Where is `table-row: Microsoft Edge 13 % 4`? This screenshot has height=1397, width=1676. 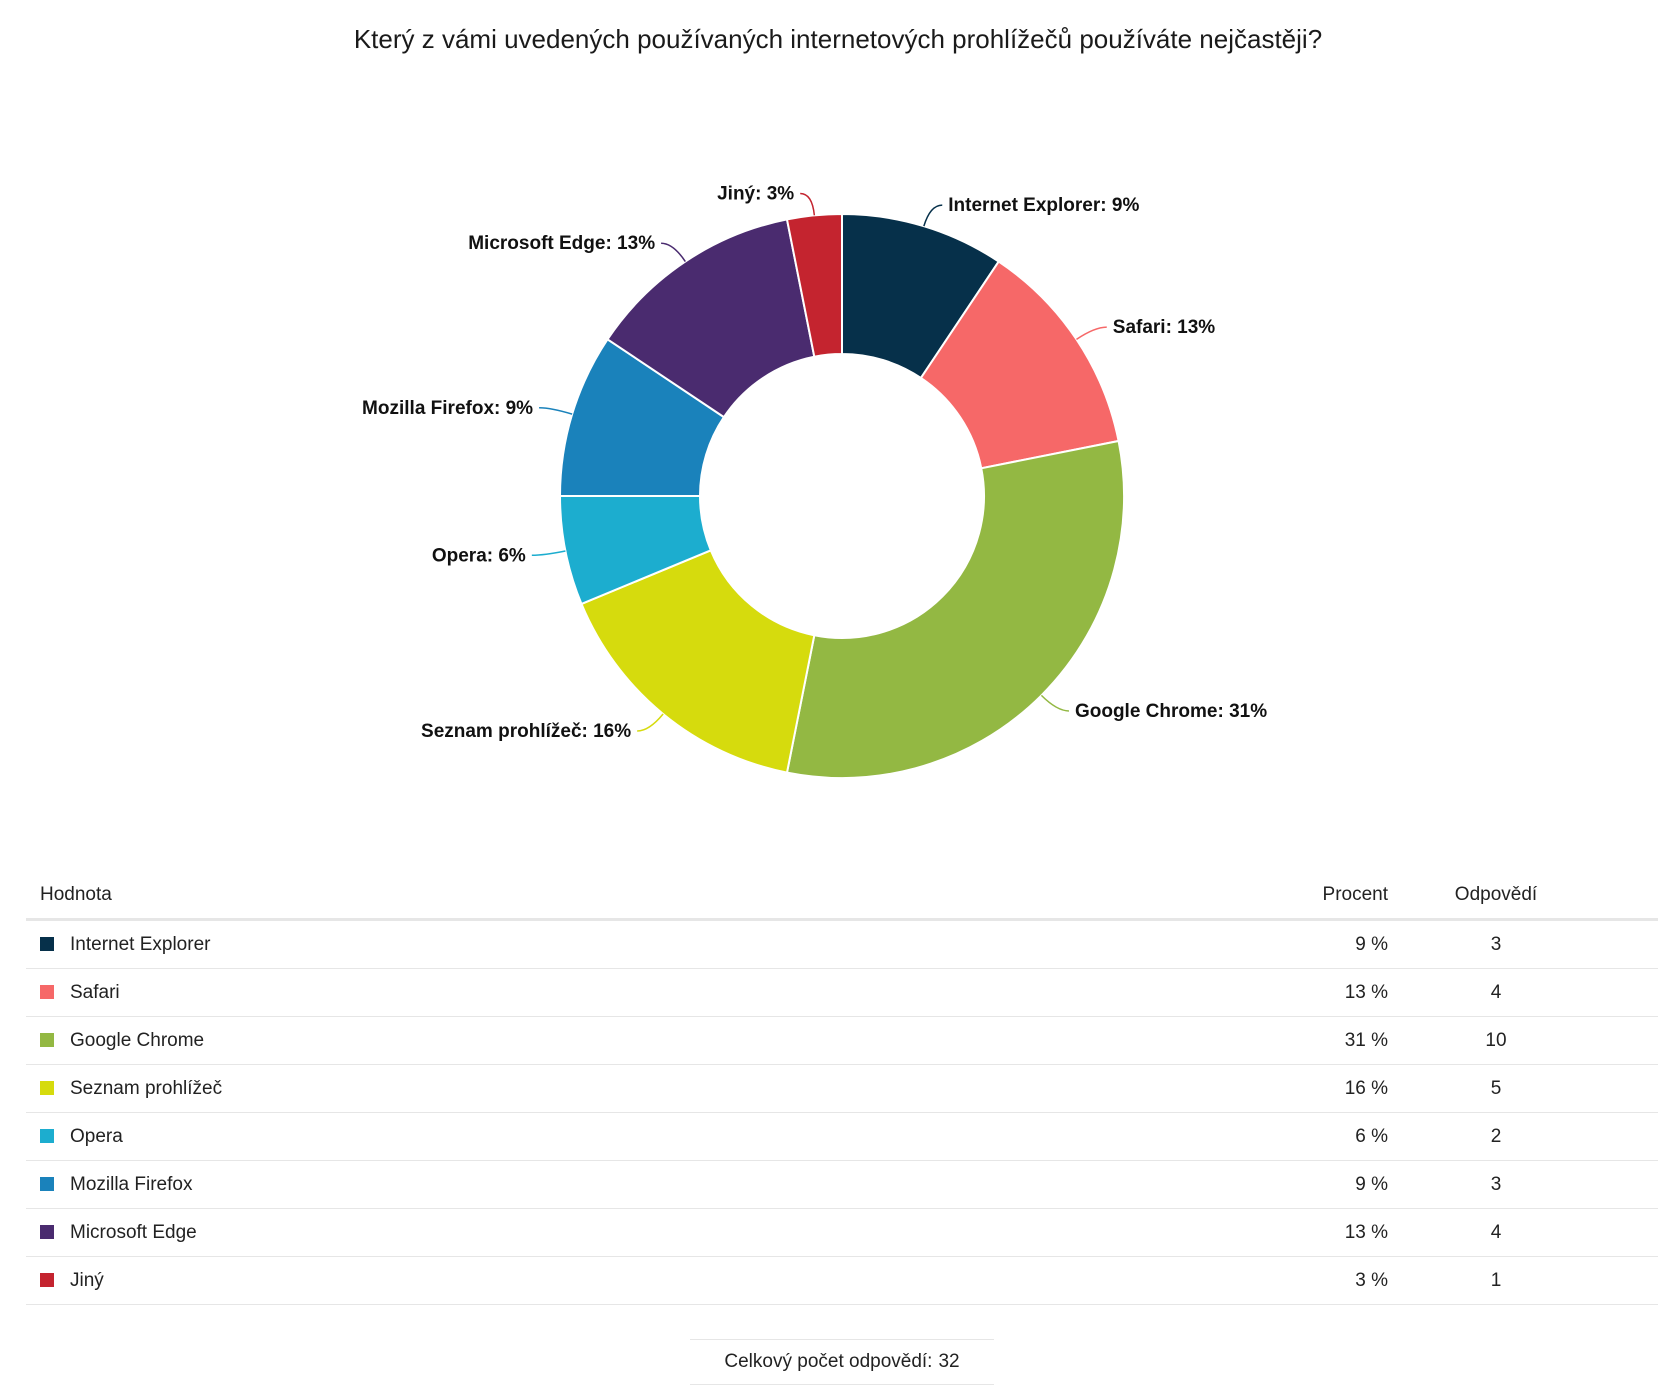 table-row: Microsoft Edge 13 % 4 is located at coordinates (842, 1232).